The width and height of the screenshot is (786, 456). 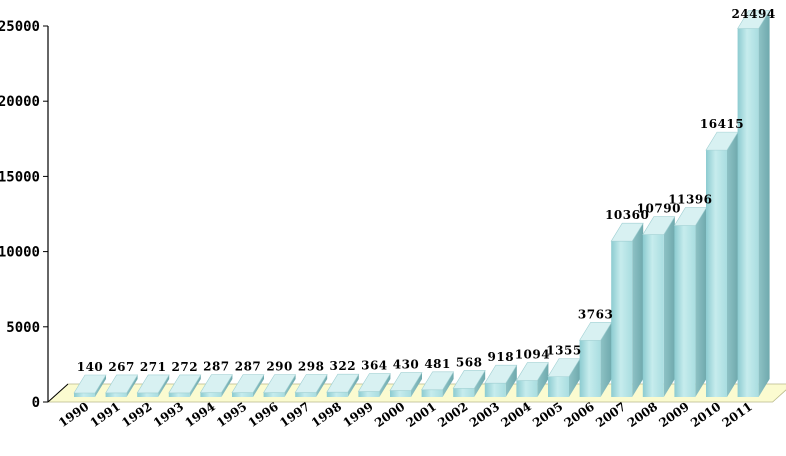 I want to click on x-tick-label: 2011, so click(x=737, y=414).